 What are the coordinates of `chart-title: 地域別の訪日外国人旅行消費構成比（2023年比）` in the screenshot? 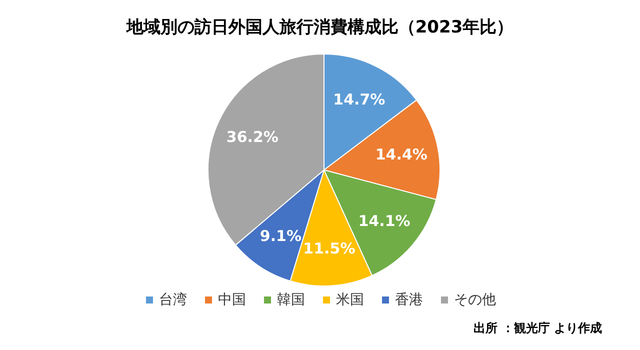 It's located at (319, 28).